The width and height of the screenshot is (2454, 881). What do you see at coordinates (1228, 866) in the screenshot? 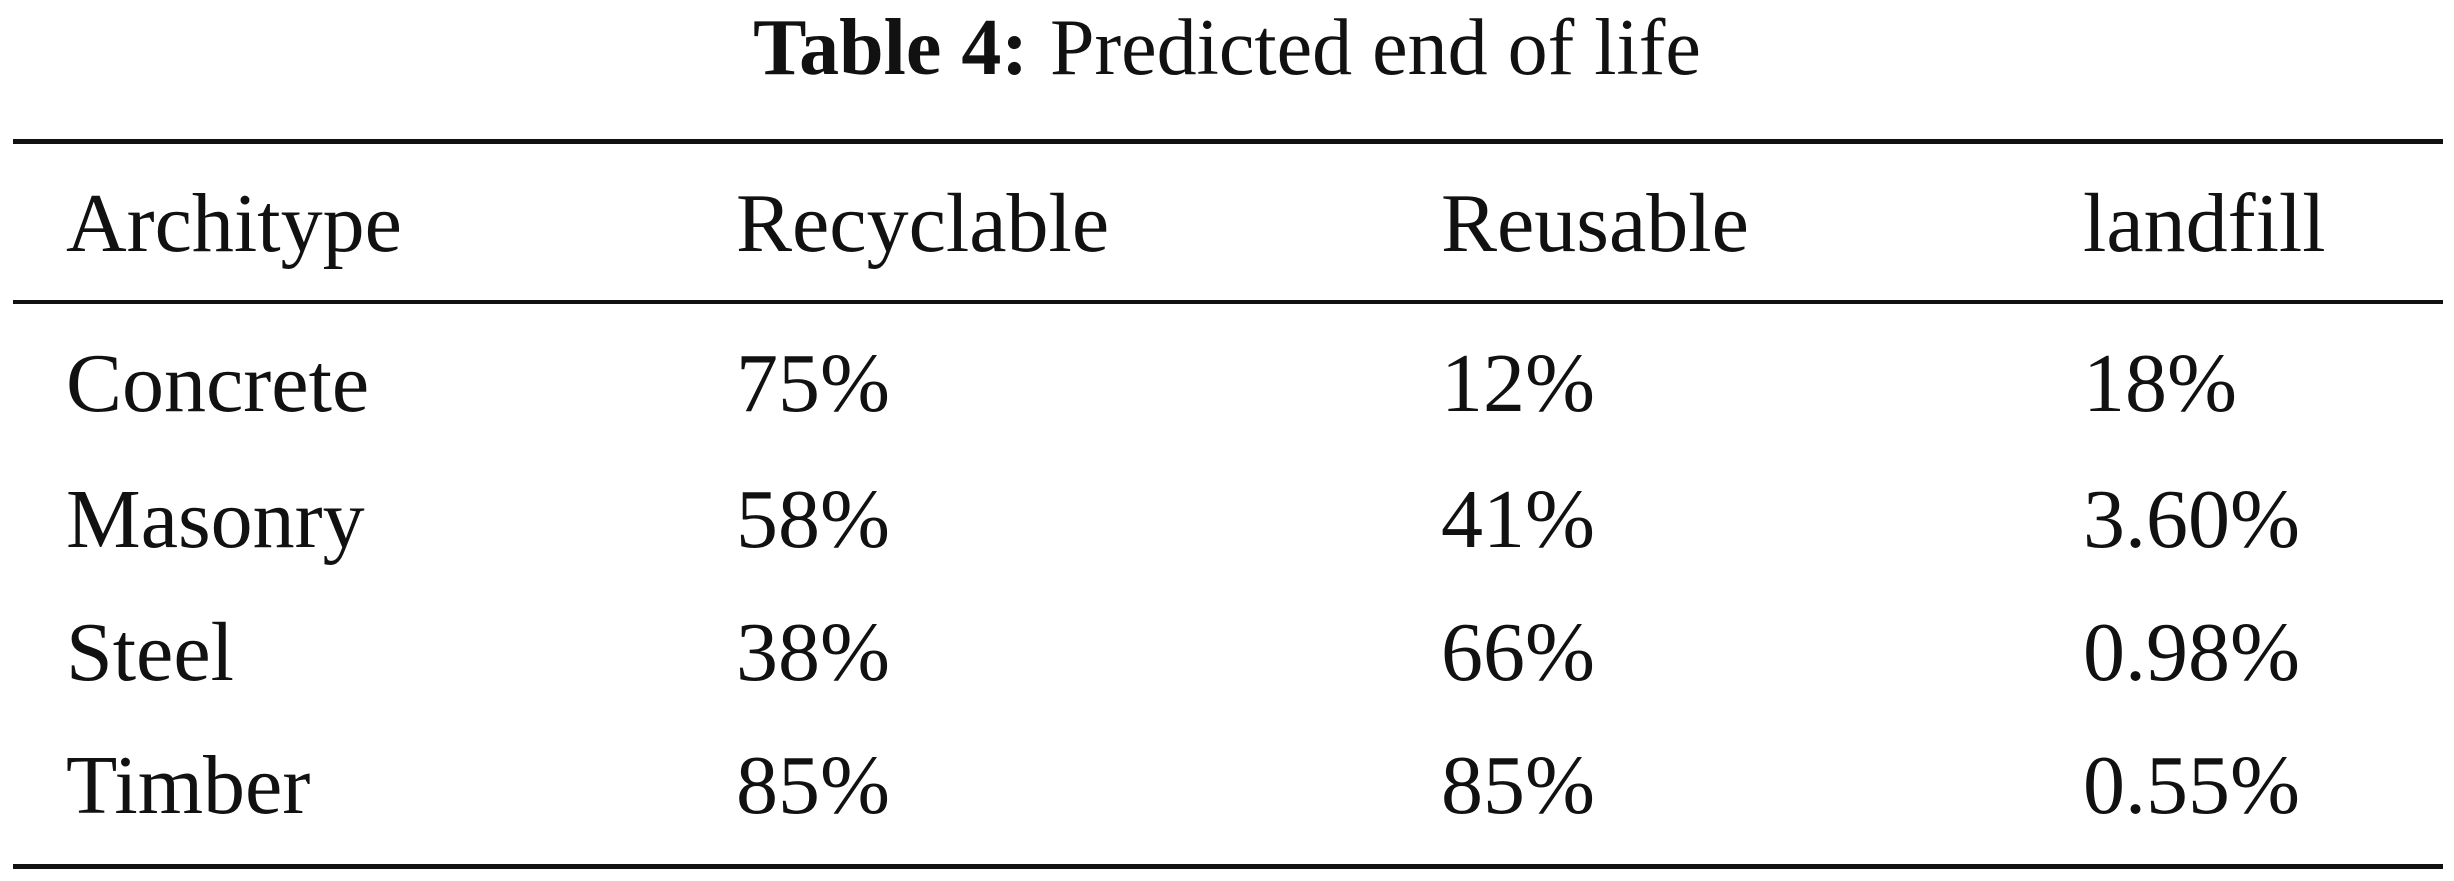
I see `bottom-rule` at bounding box center [1228, 866].